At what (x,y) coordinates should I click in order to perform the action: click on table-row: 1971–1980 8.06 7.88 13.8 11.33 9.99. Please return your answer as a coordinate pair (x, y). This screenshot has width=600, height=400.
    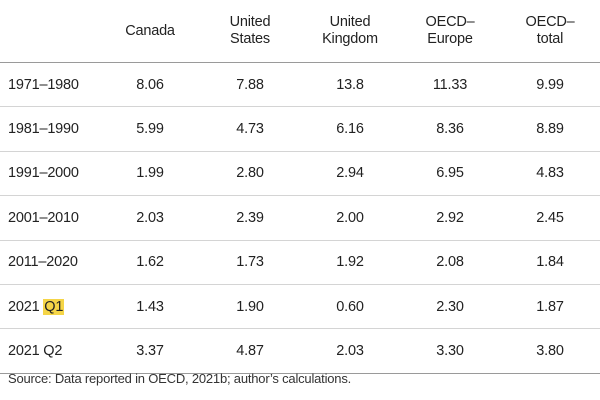
    Looking at the image, I should click on (300, 85).